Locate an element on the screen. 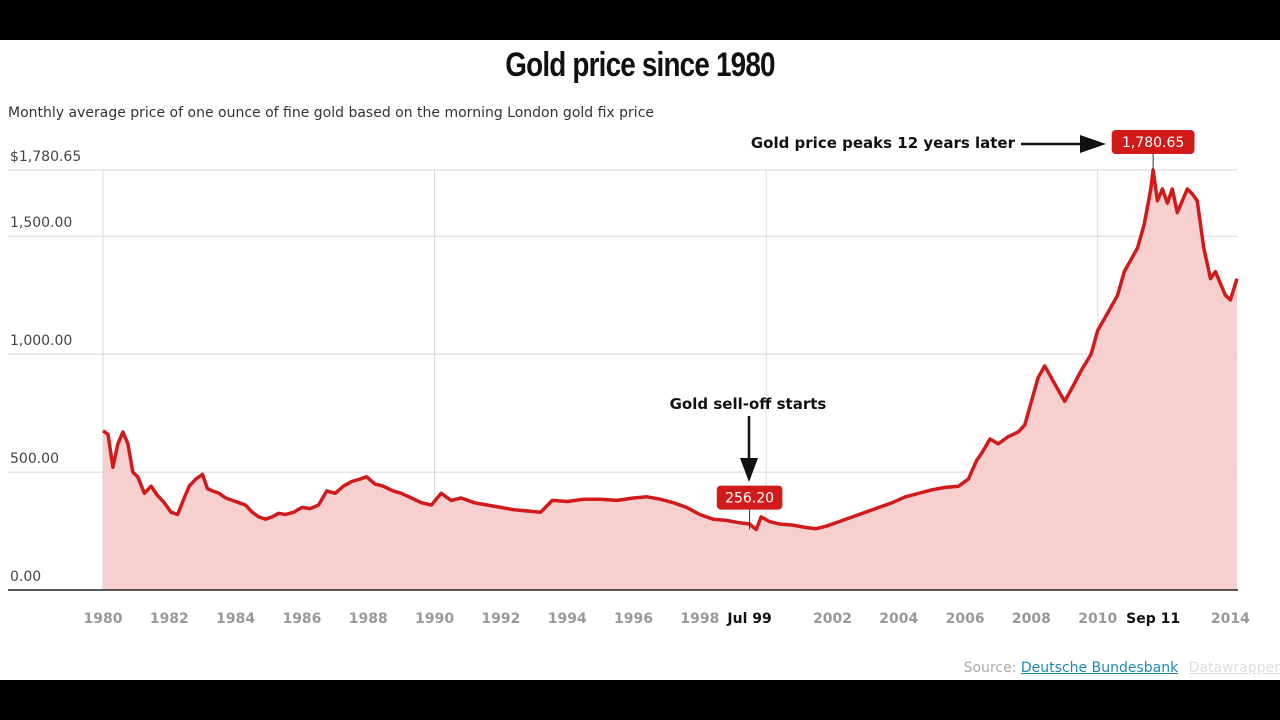 The height and width of the screenshot is (720, 1280). x-tick-label: 2014 is located at coordinates (1230, 619).